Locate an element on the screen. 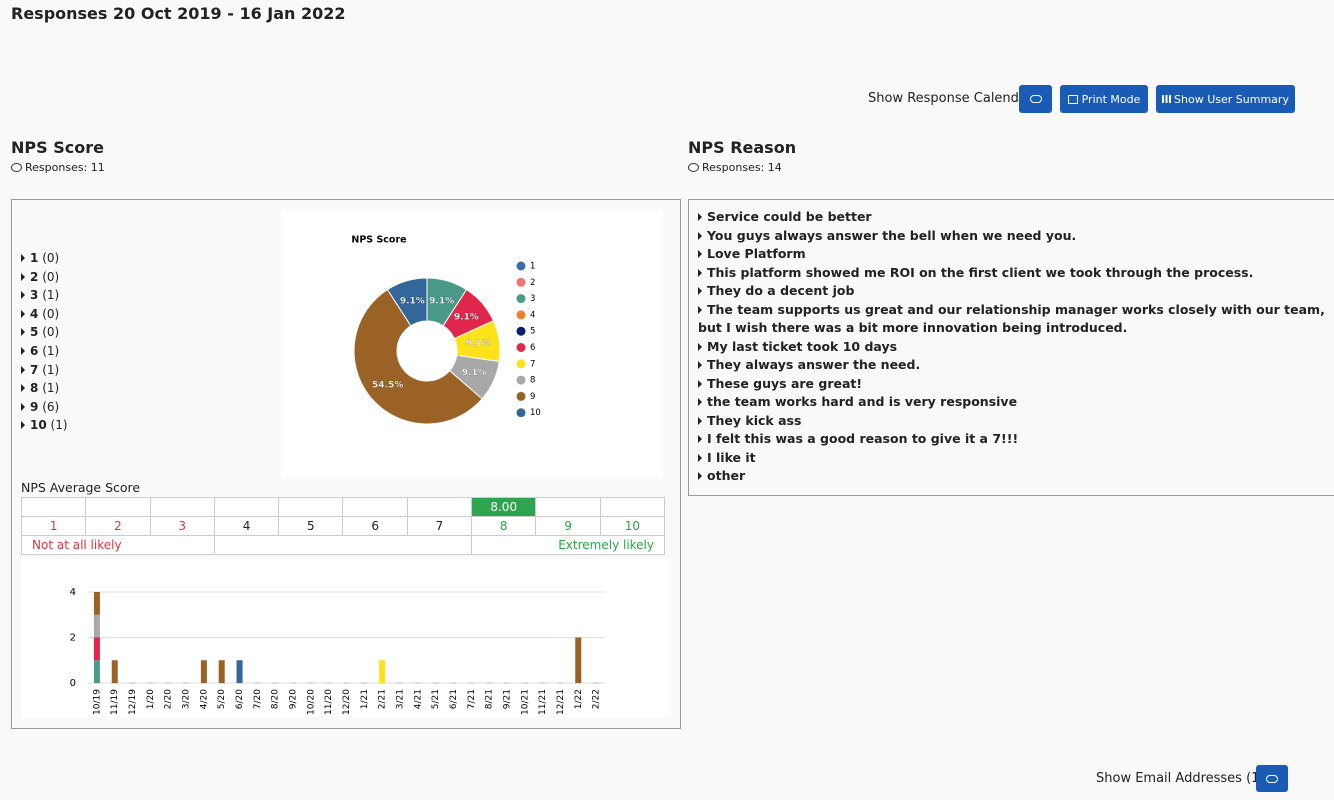 The width and height of the screenshot is (1334, 800). score-item-label: 1 is located at coordinates (34, 258).